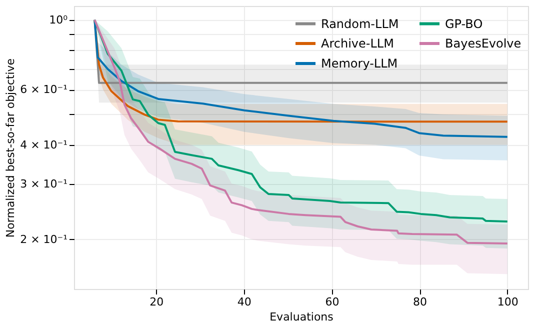 The height and width of the screenshot is (326, 534). Describe the element at coordinates (359, 63) in the screenshot. I see `legend-label: Memory-LLM` at that location.